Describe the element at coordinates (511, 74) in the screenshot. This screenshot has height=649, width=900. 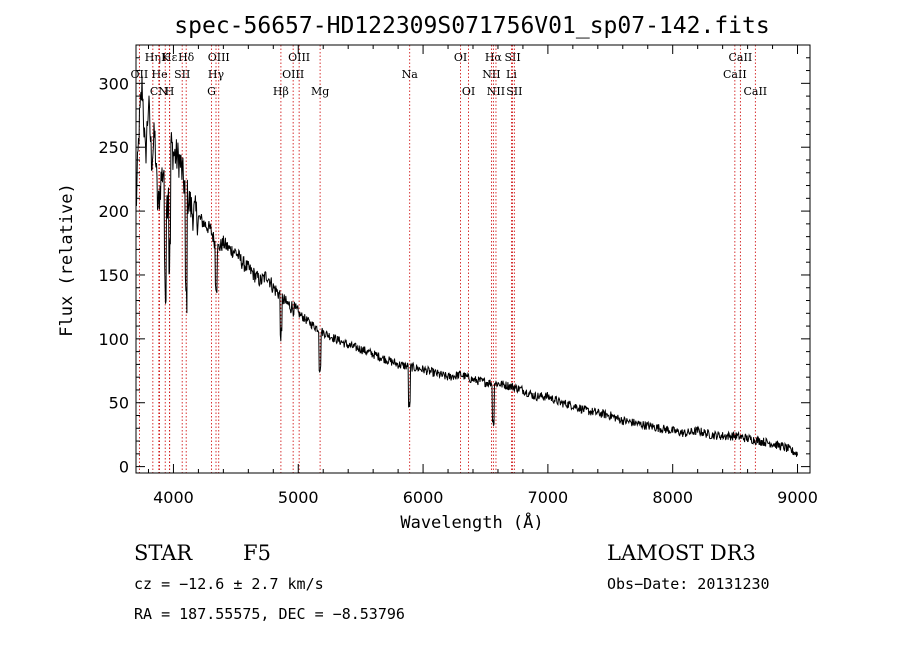
I see `spectral-line-label: Li` at that location.